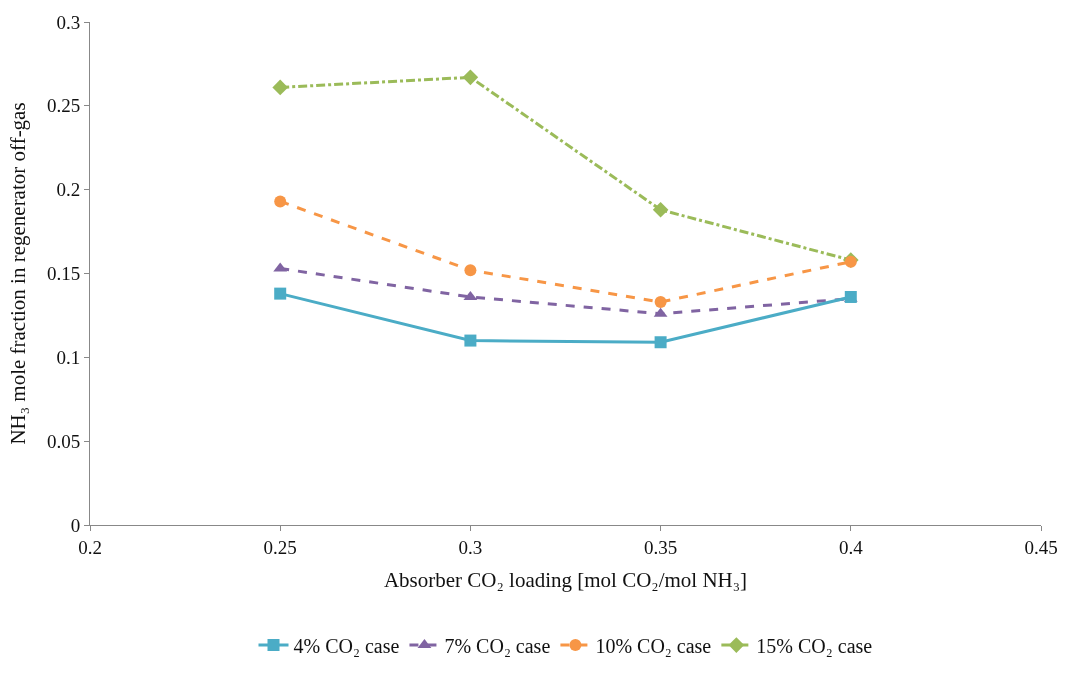 The image size is (1071, 677). What do you see at coordinates (280, 547) in the screenshot?
I see `x-tick-label: 0.25` at bounding box center [280, 547].